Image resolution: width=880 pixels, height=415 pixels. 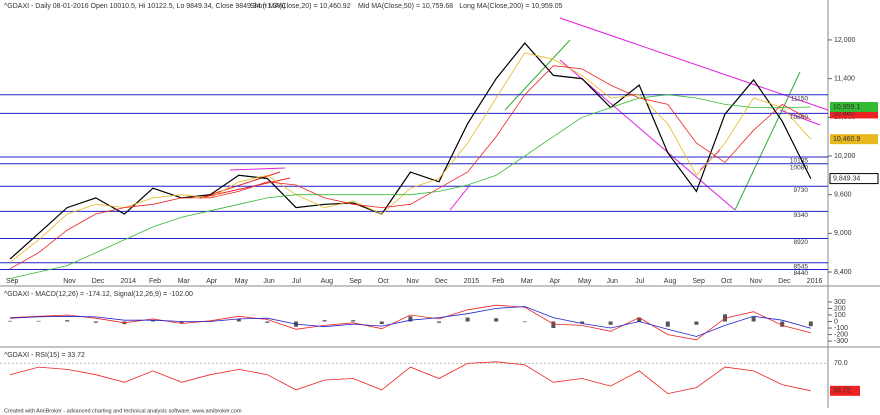 I want to click on y-tick-label: 9,000, so click(x=843, y=233).